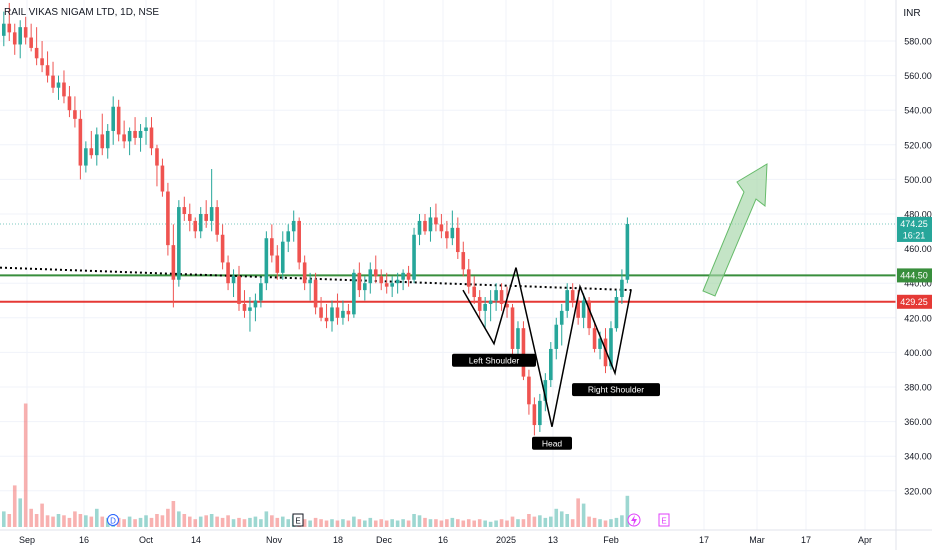 Image resolution: width=932 pixels, height=550 pixels. I want to click on target-arrow, so click(735, 230).